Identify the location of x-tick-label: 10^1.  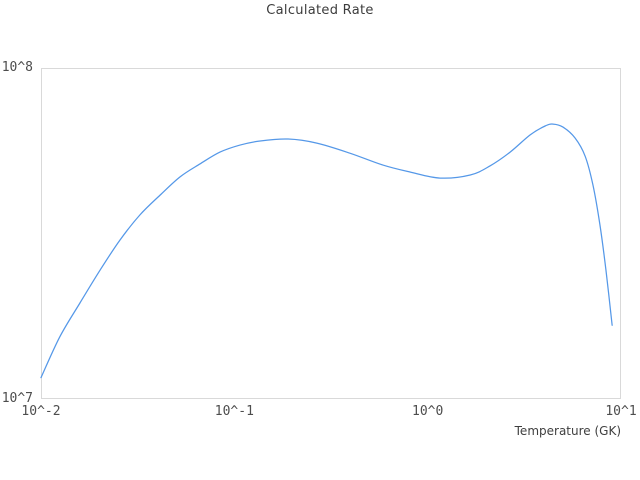
(621, 411).